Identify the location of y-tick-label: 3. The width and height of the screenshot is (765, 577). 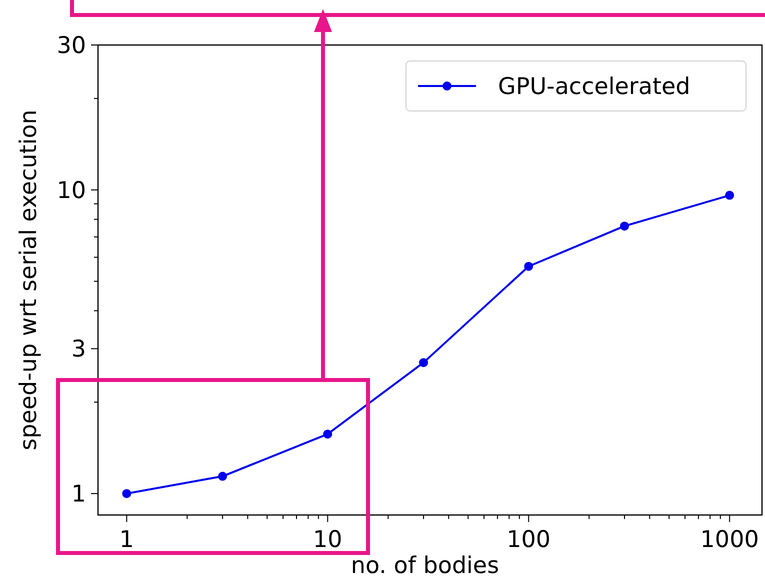
(78, 349).